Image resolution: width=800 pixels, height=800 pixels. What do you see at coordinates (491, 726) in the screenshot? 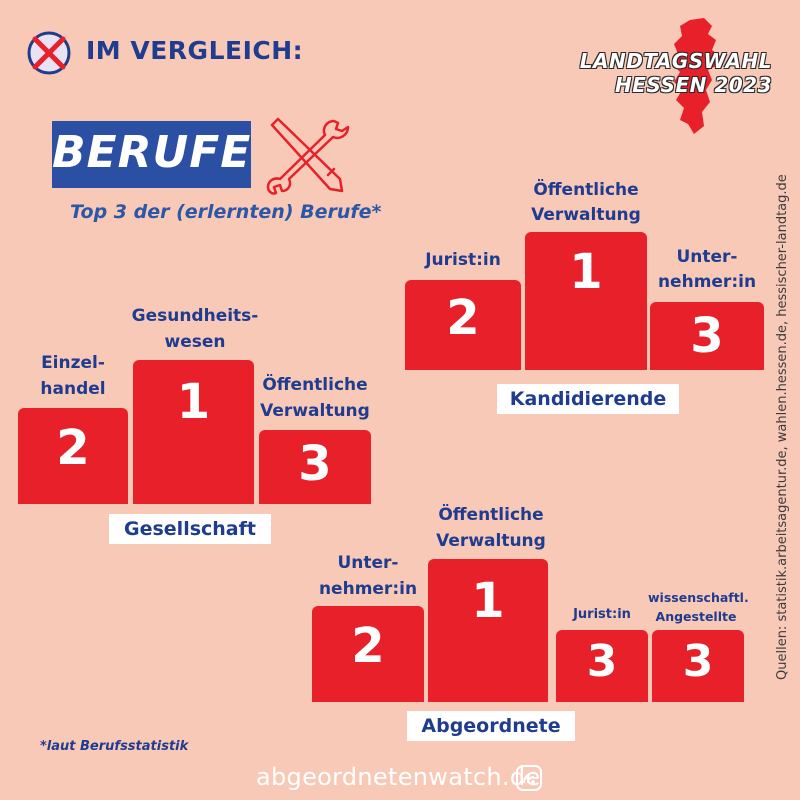
I see `group-label: Abgeordnete` at bounding box center [491, 726].